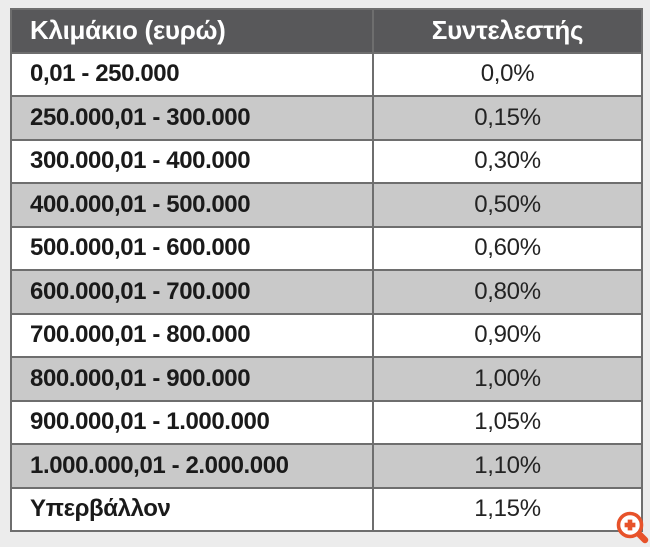 The image size is (650, 547). Describe the element at coordinates (192, 335) in the screenshot. I see `bracket-cell: 700.000,01 - 800.000` at that location.